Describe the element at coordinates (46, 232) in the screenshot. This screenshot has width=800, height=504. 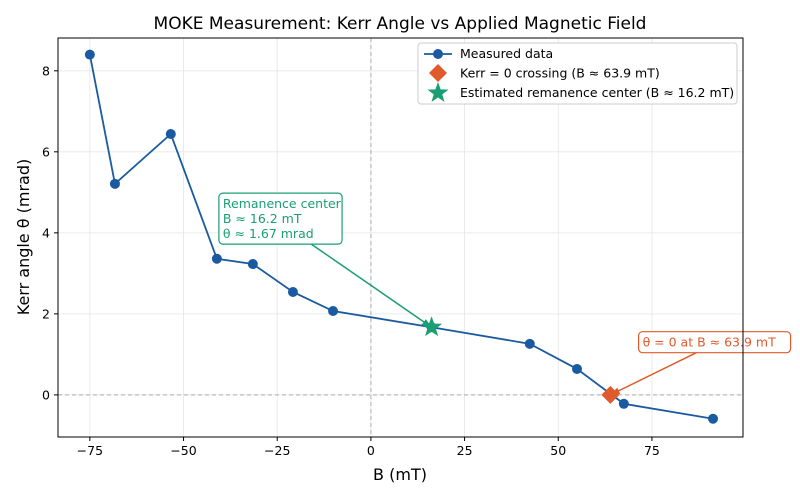
I see `y-tick-label: 4` at that location.